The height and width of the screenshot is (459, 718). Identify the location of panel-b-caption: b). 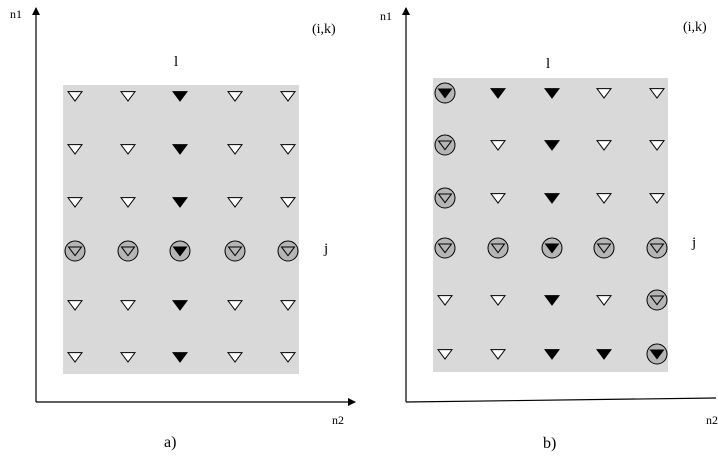
(549, 443).